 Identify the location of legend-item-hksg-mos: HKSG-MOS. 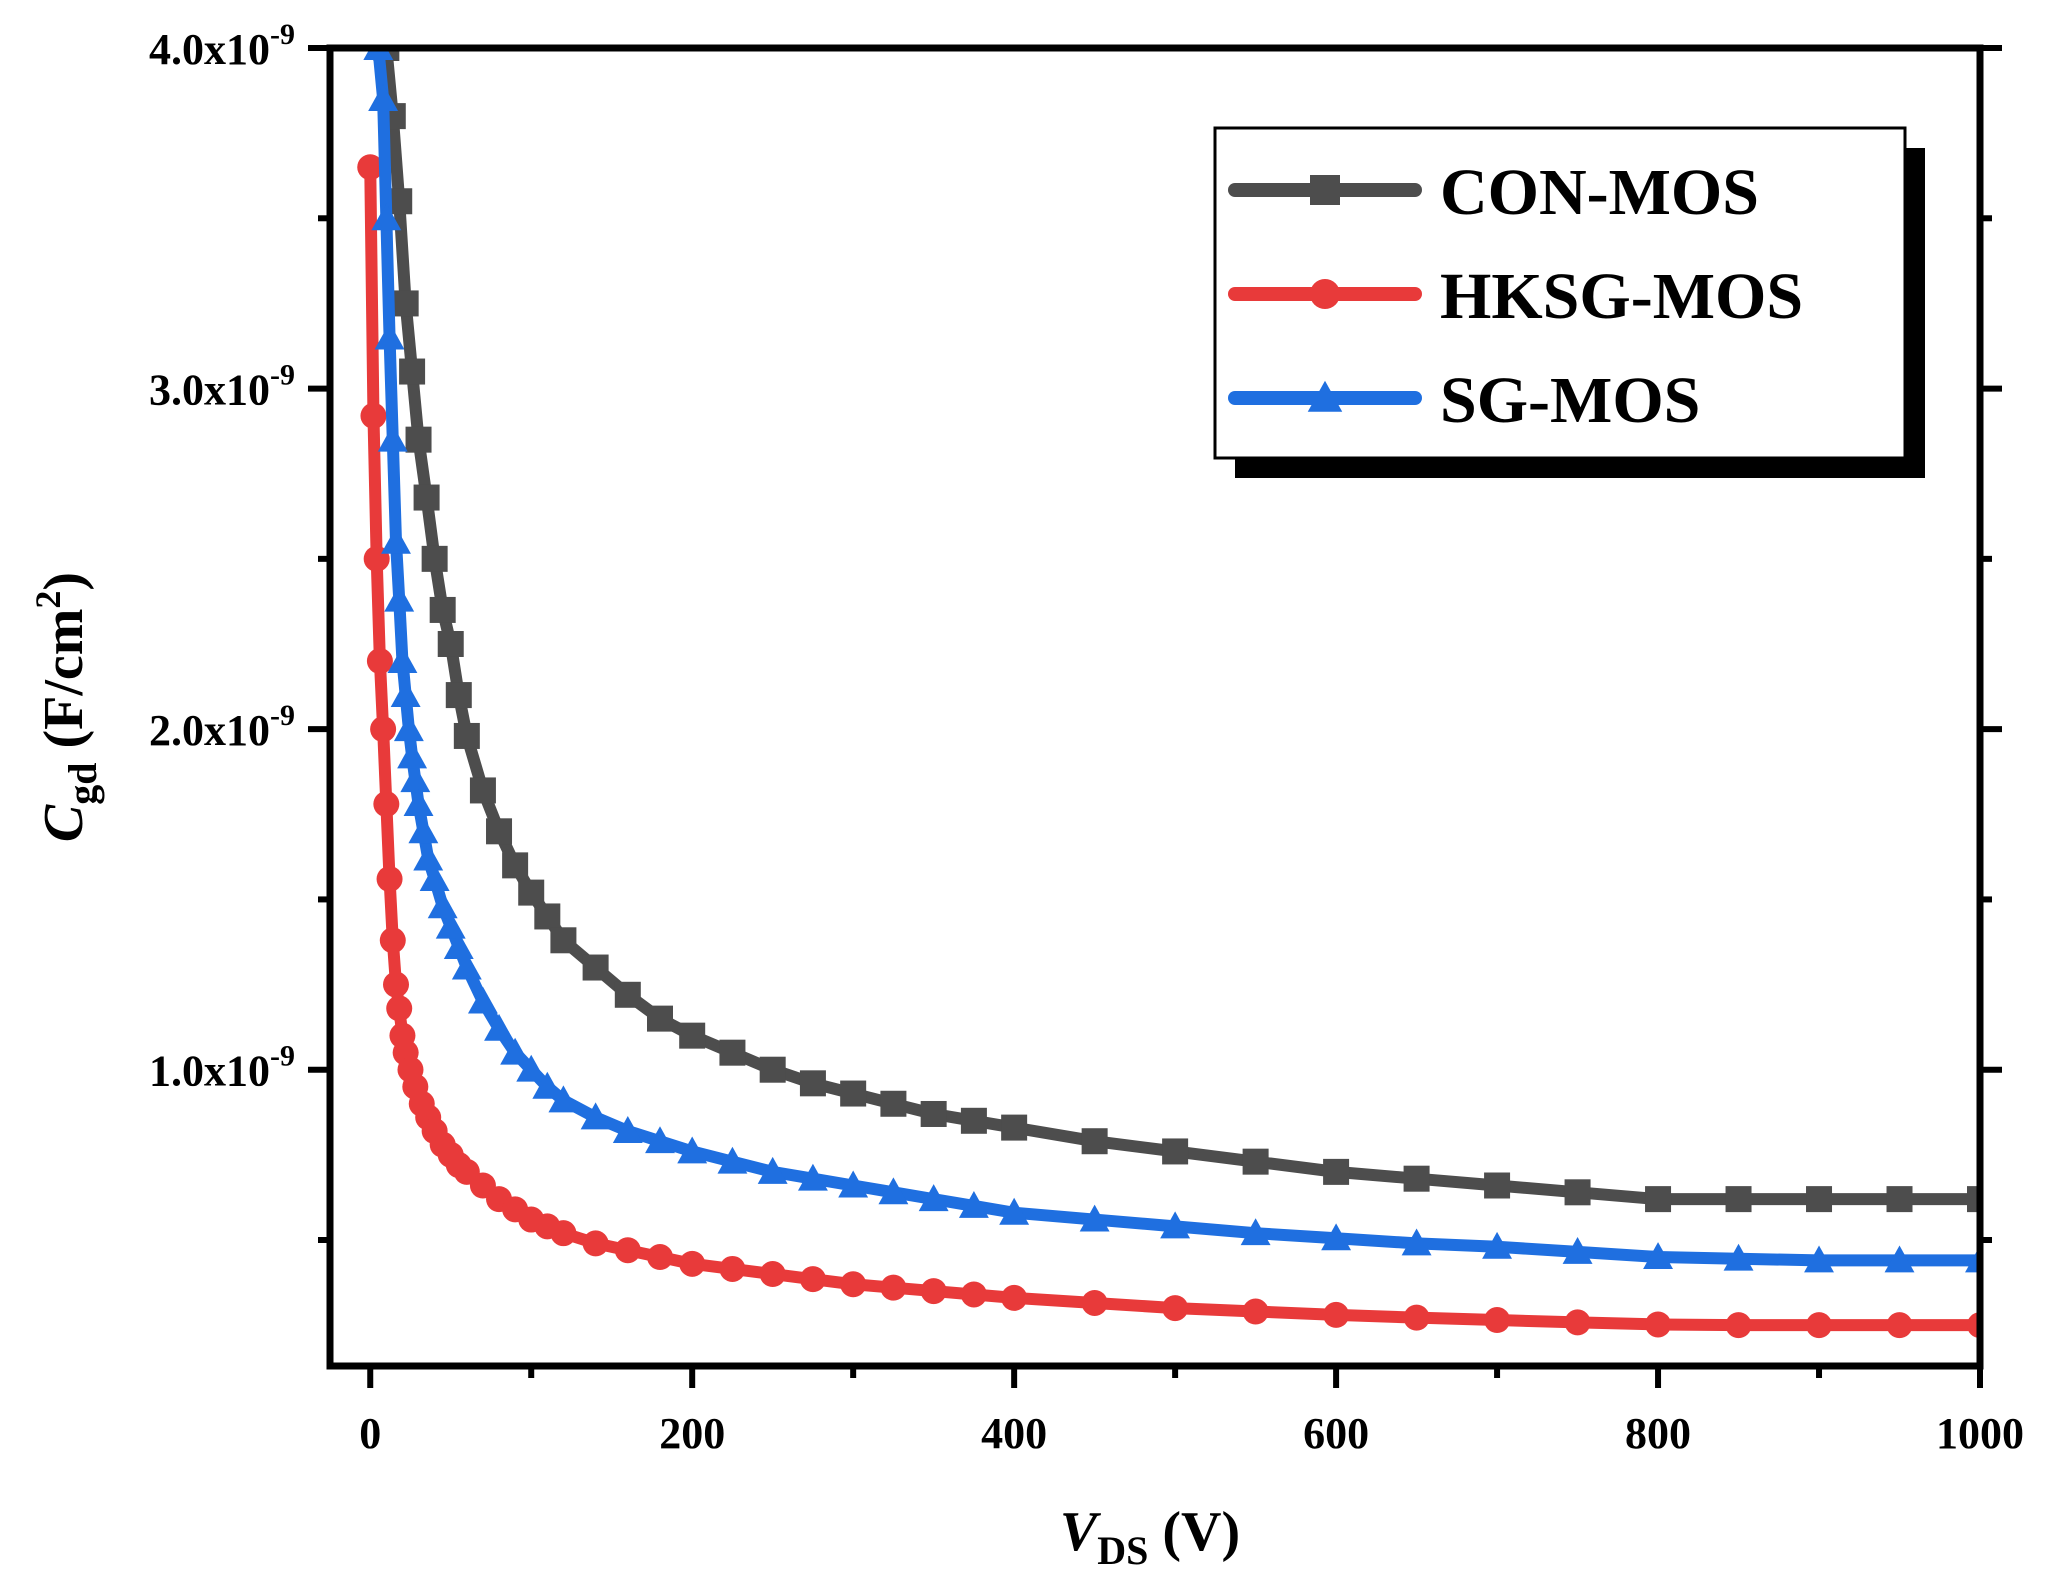
(1515, 296).